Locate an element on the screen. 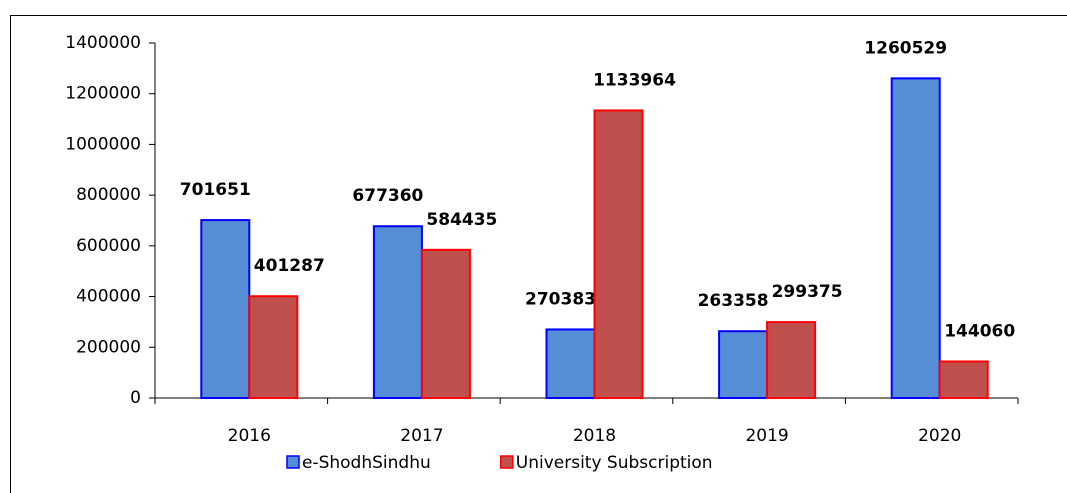 The width and height of the screenshot is (1067, 493). value-label: 401287 is located at coordinates (289, 266).